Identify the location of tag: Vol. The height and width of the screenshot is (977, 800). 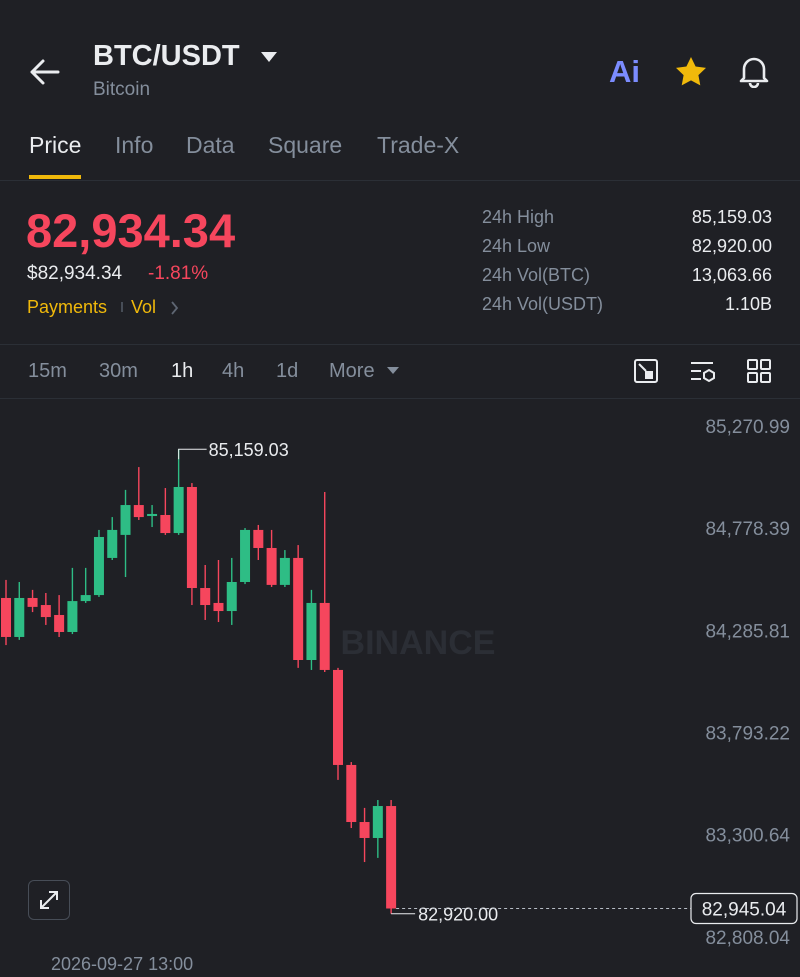
(144, 307).